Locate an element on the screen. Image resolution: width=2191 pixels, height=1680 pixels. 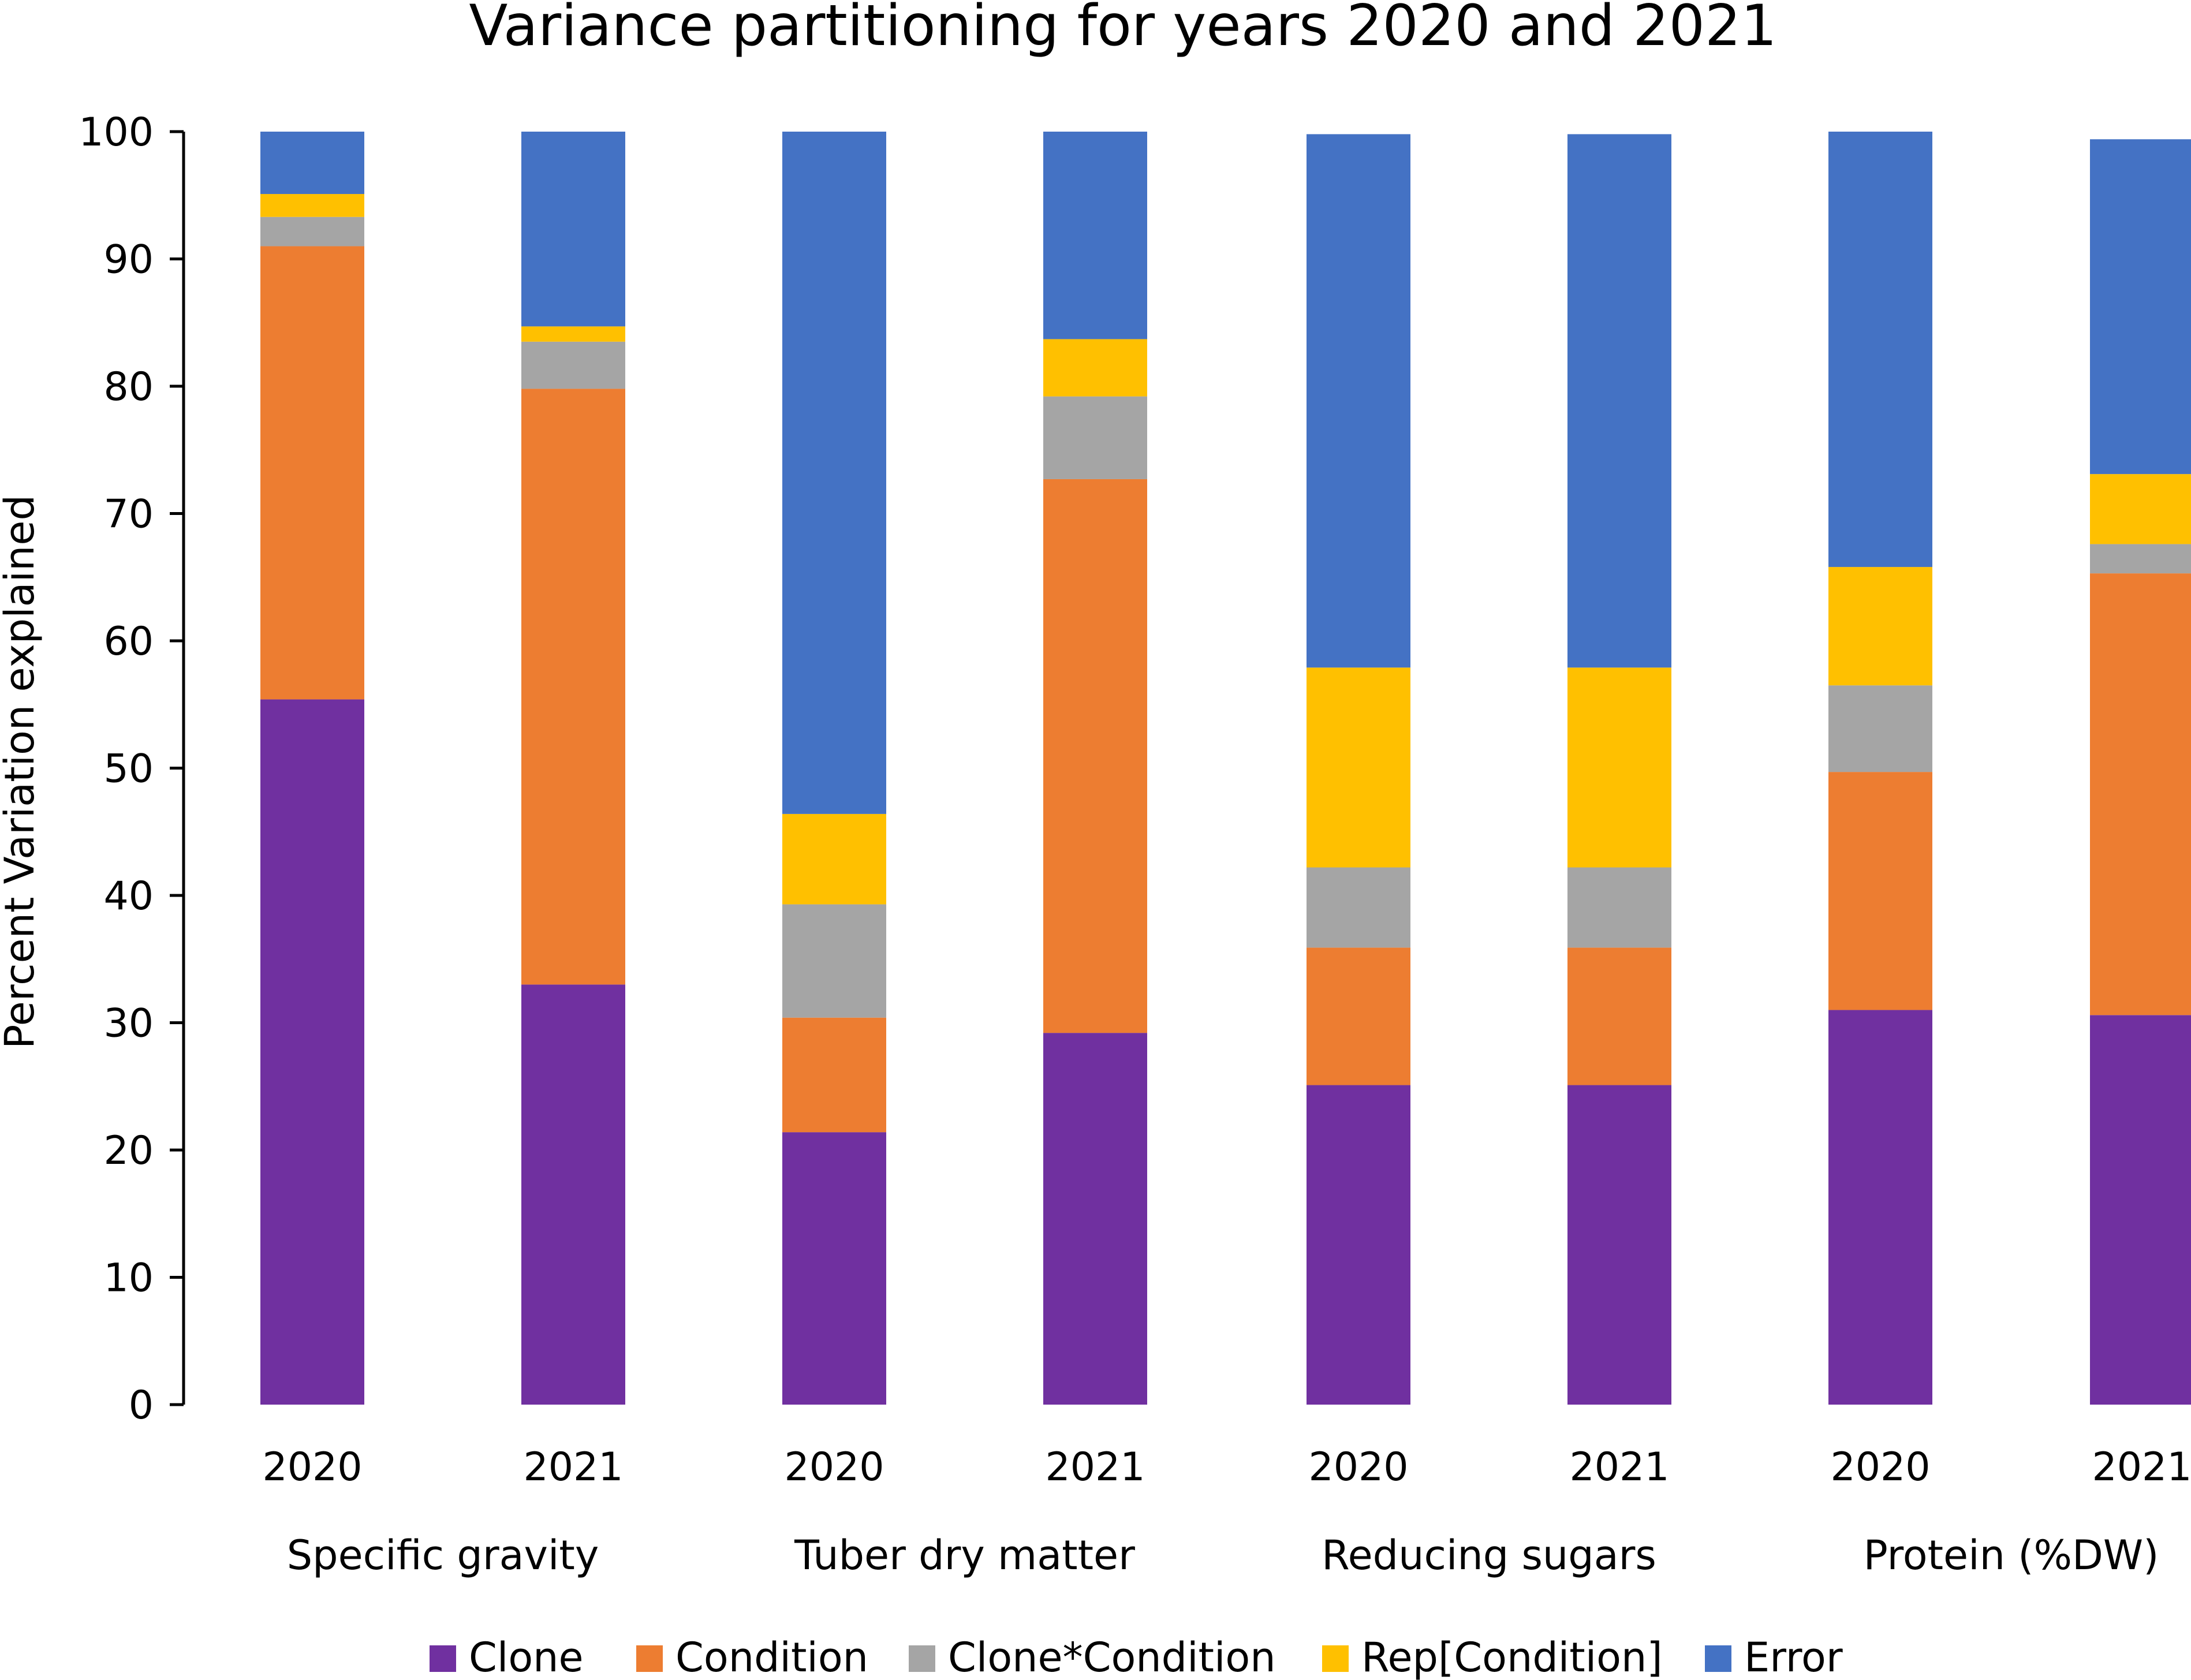
group-label: Tuber dry matter is located at coordinates (965, 1555).